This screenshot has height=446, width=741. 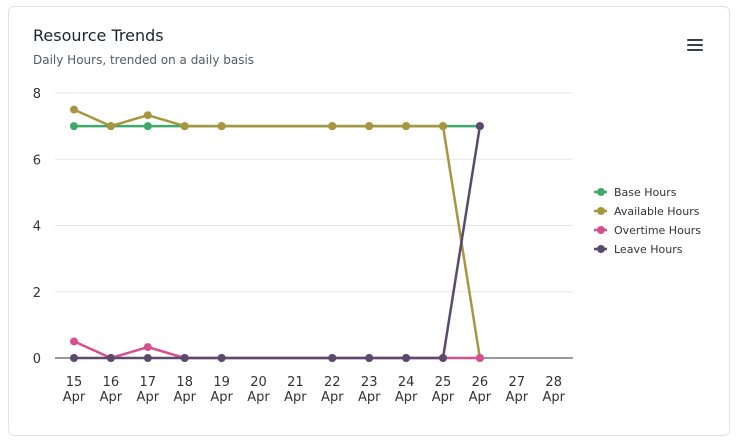 What do you see at coordinates (480, 382) in the screenshot?
I see `x-tick-label: 26` at bounding box center [480, 382].